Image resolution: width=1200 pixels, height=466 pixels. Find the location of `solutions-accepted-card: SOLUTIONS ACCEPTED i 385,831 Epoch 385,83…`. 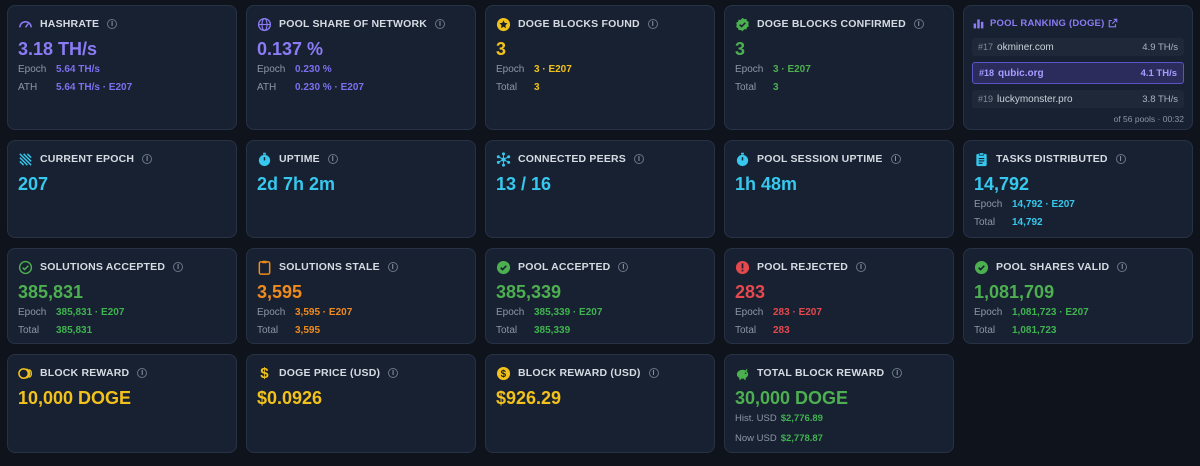

solutions-accepted-card: SOLUTIONS ACCEPTED i 385,831 Epoch 385,83… is located at coordinates (122, 296).